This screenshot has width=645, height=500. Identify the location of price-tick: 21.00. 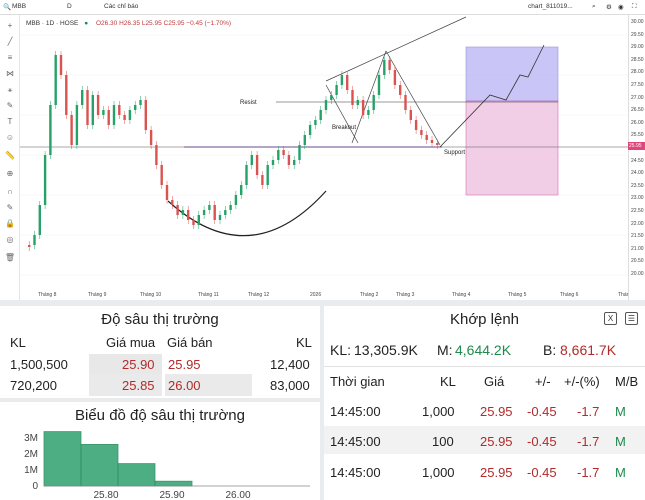
(637, 248).